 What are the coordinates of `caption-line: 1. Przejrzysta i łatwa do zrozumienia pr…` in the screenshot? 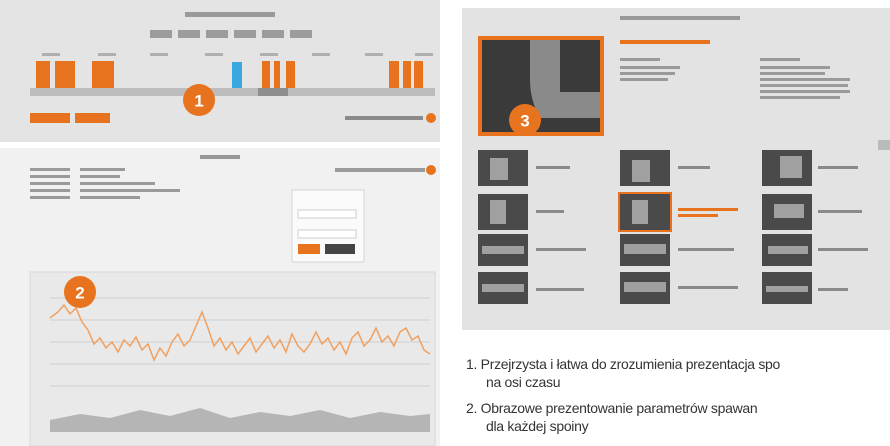 It's located at (623, 364).